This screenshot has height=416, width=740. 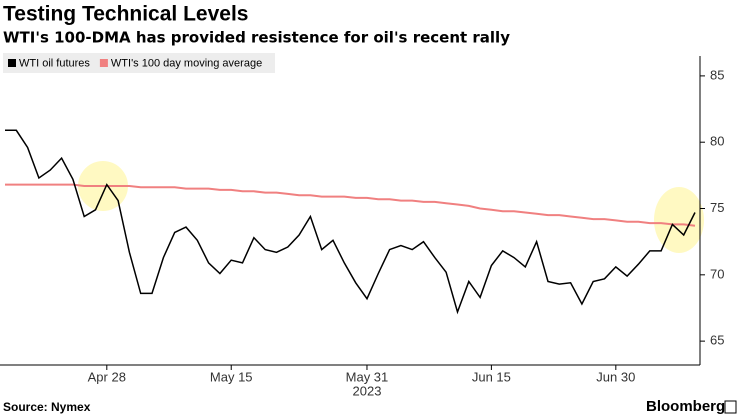 I want to click on highlight-circle, so click(x=679, y=220).